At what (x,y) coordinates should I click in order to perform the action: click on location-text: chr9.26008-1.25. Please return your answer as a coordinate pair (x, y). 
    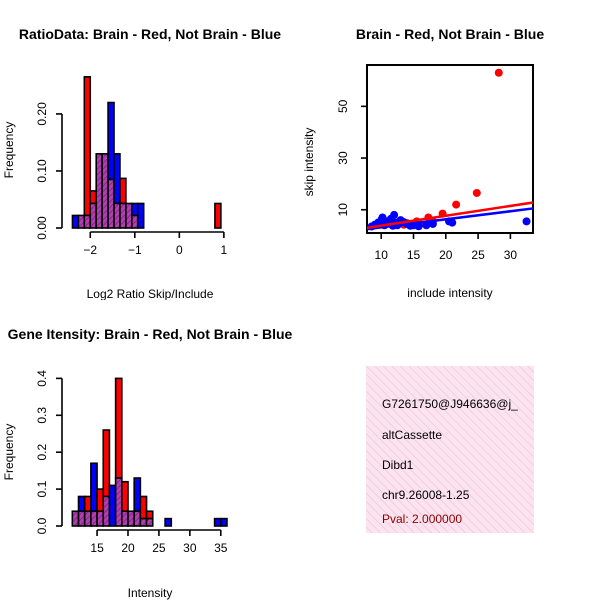
    Looking at the image, I should click on (426, 495).